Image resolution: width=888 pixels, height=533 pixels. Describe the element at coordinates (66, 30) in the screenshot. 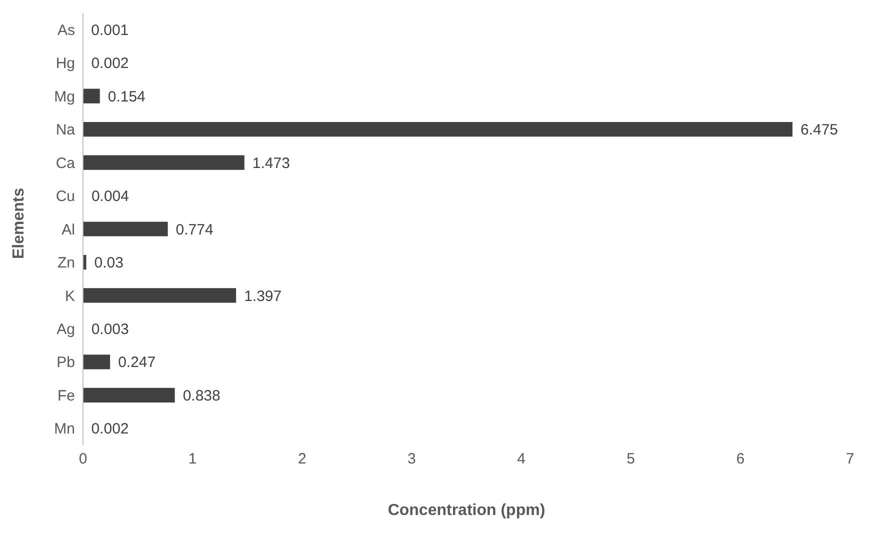

I see `y-tick-label: As` at that location.